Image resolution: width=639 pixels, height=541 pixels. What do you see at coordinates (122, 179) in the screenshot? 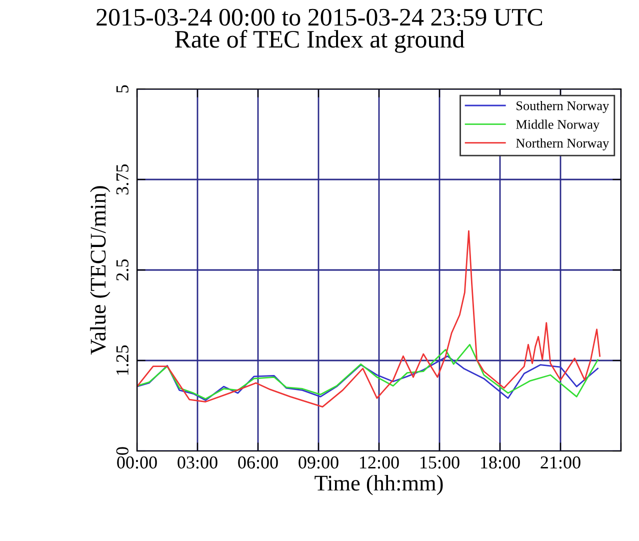
I see `y-tick-label: 3.75` at bounding box center [122, 179].